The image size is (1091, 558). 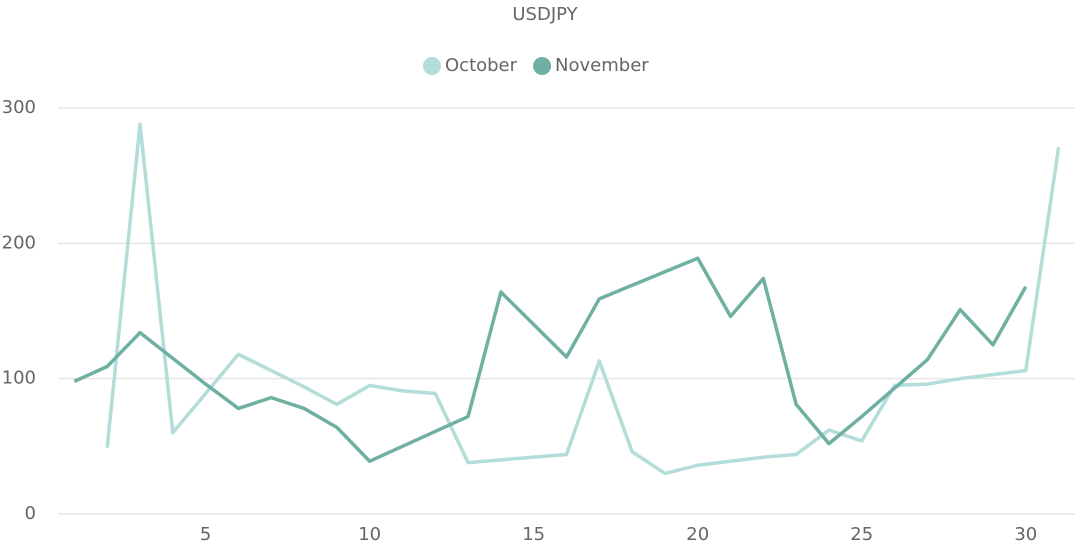 What do you see at coordinates (481, 65) in the screenshot?
I see `legend-label: October` at bounding box center [481, 65].